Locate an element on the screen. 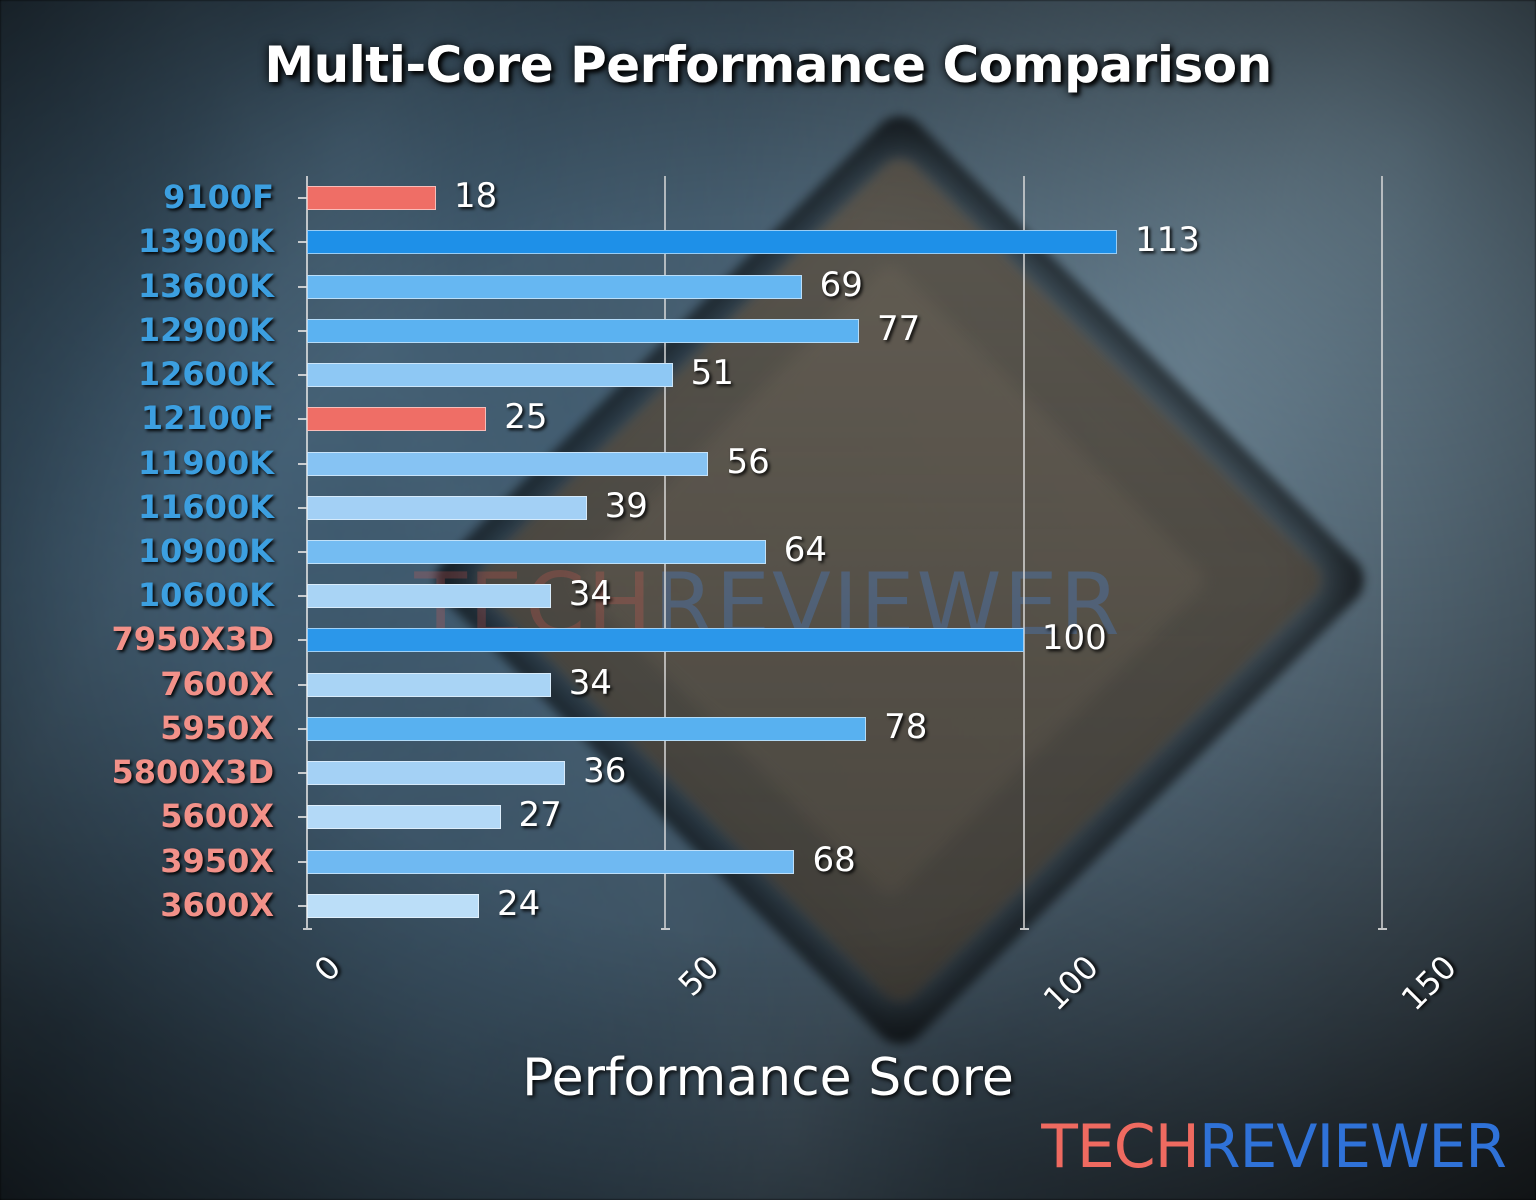 This screenshot has height=1200, width=1536. y-label-5600X: 5600X is located at coordinates (217, 816).